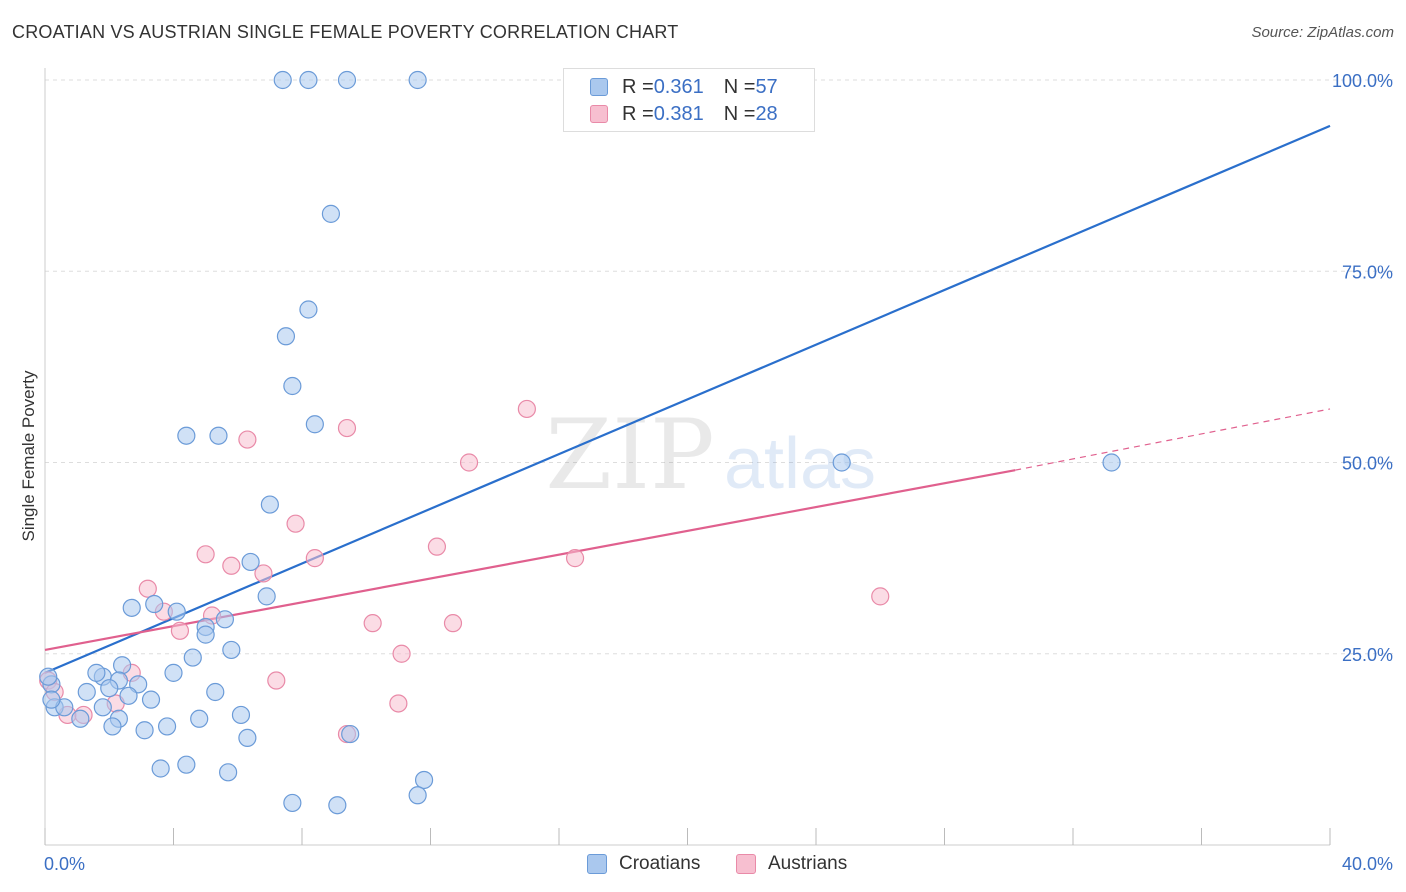 This screenshot has width=1406, height=892. What do you see at coordinates (766, 86) in the screenshot?
I see `legend-n-value: 57` at bounding box center [766, 86].